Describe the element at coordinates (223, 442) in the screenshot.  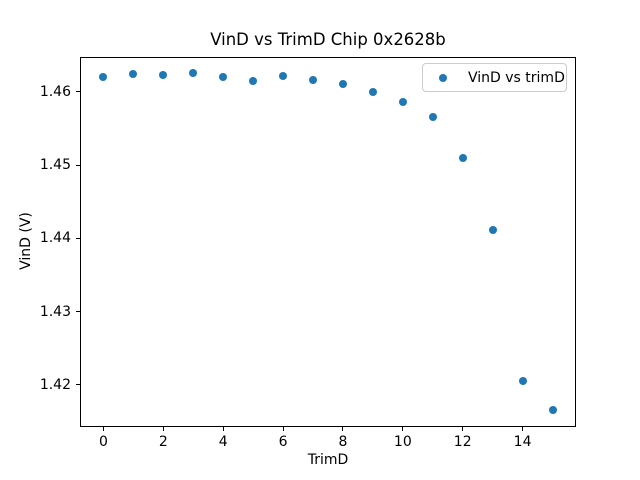
I see `x-tick-label: 4` at that location.